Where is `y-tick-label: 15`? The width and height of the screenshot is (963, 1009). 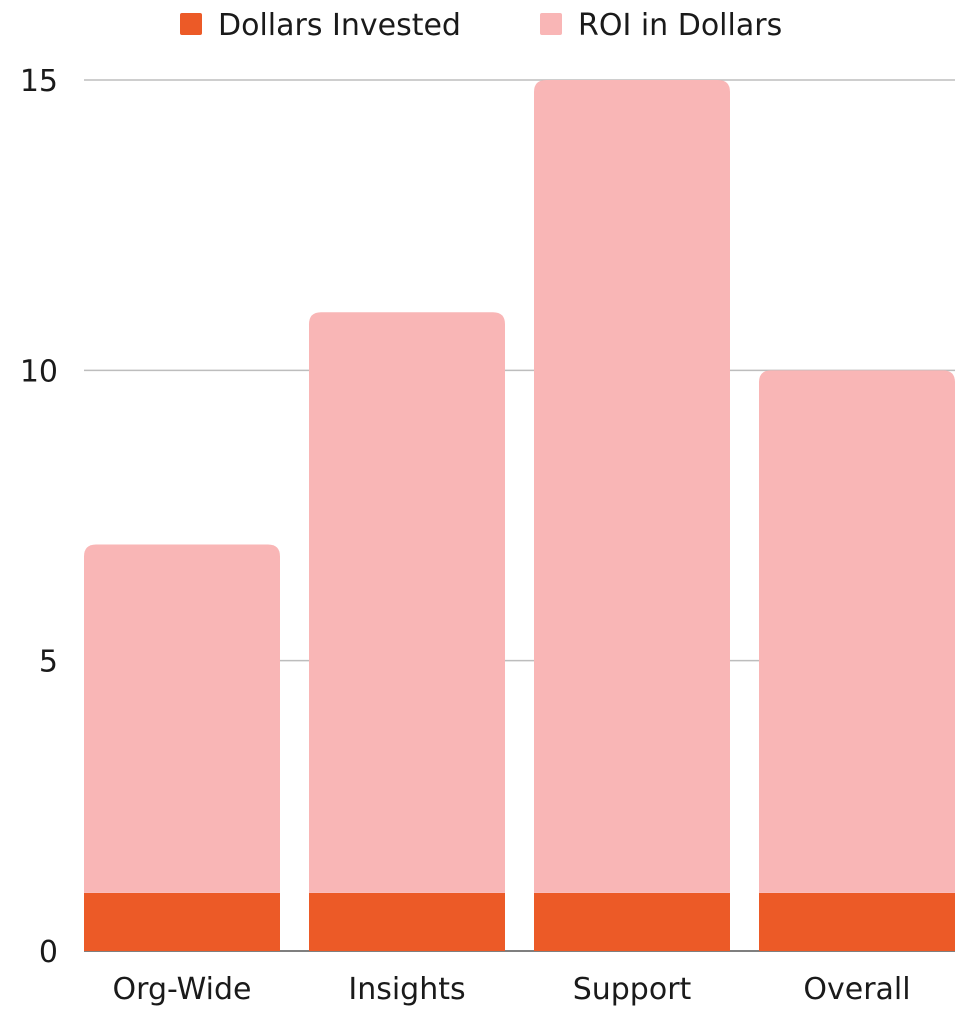
y-tick-label: 15 is located at coordinates (39, 81).